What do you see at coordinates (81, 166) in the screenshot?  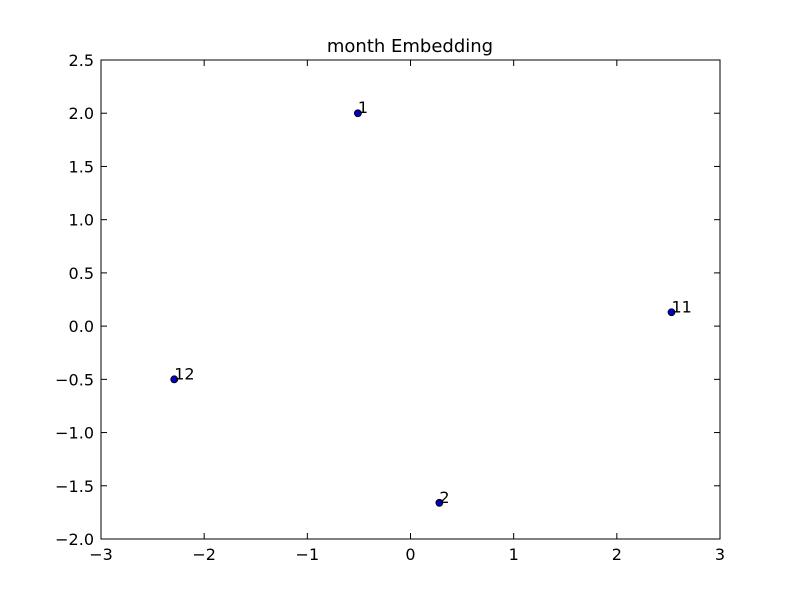 I see `y-tick-label: 1.5` at bounding box center [81, 166].